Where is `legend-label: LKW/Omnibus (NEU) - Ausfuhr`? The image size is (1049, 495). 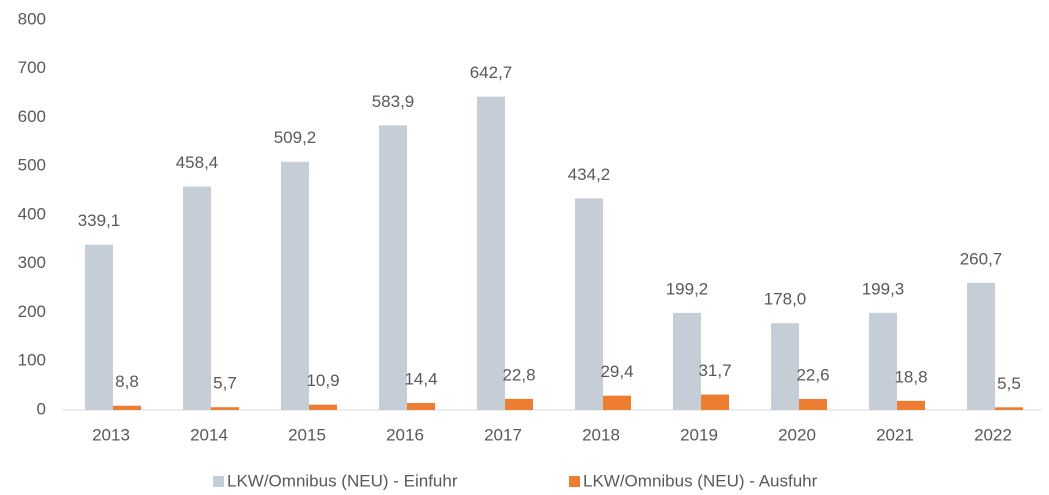 legend-label: LKW/Omnibus (NEU) - Ausfuhr is located at coordinates (700, 480).